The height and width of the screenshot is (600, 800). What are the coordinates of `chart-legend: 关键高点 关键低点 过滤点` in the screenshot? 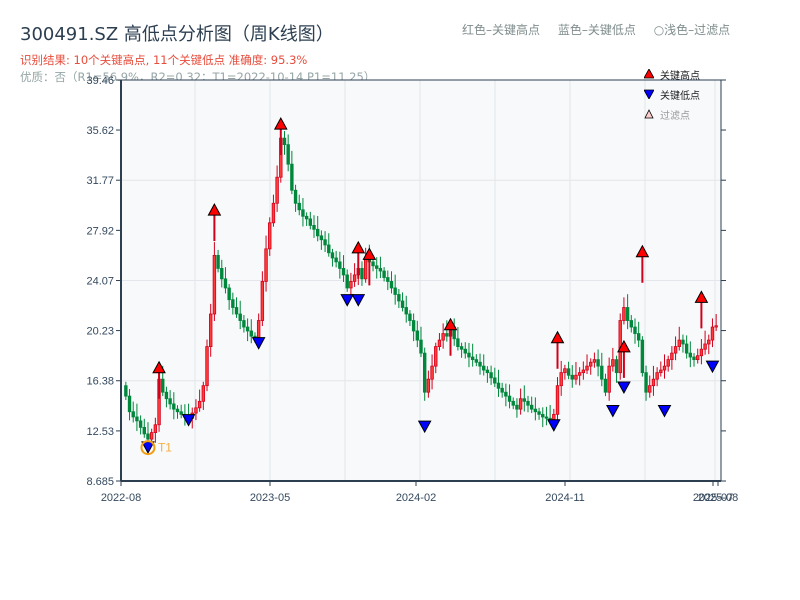 It's located at (672, 94).